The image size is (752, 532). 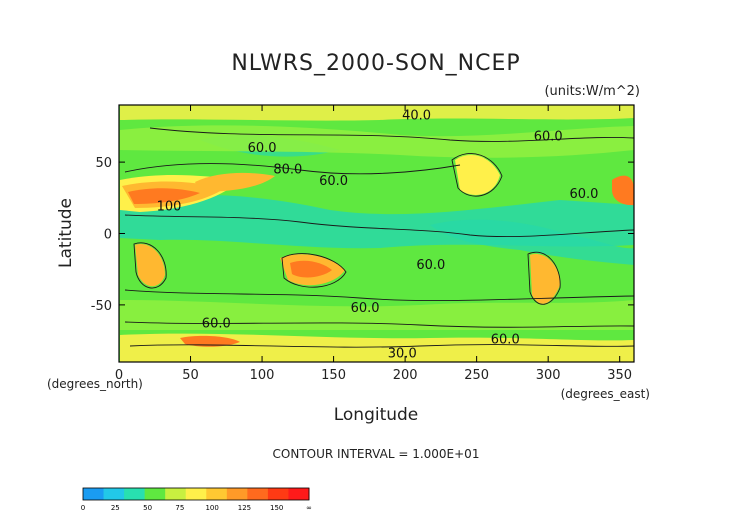 What do you see at coordinates (83, 508) in the screenshot?
I see `colorbar-tick-label: 0` at bounding box center [83, 508].